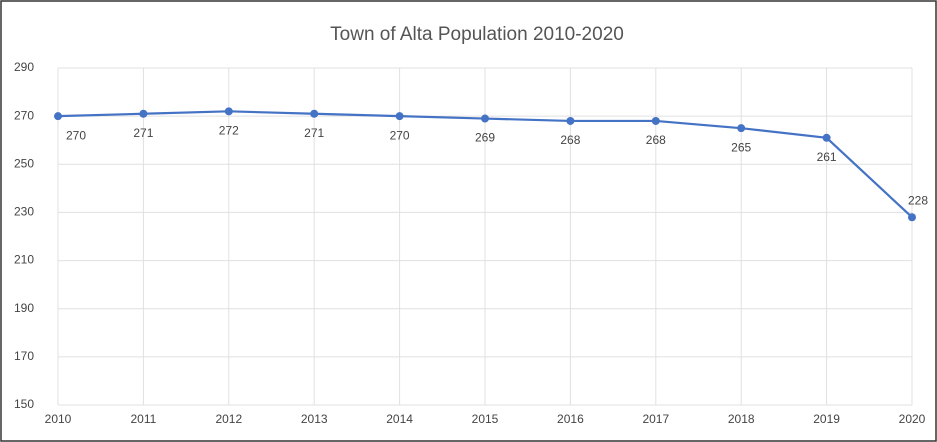  I want to click on x-tick-label: 2011, so click(143, 419).